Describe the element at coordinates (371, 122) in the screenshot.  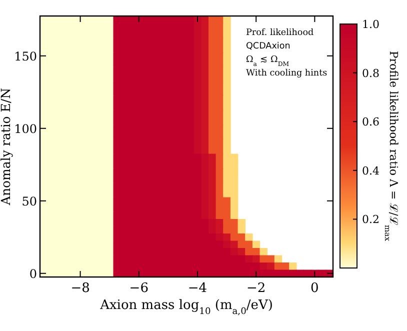
I see `color-bar-label: 0.6` at that location.